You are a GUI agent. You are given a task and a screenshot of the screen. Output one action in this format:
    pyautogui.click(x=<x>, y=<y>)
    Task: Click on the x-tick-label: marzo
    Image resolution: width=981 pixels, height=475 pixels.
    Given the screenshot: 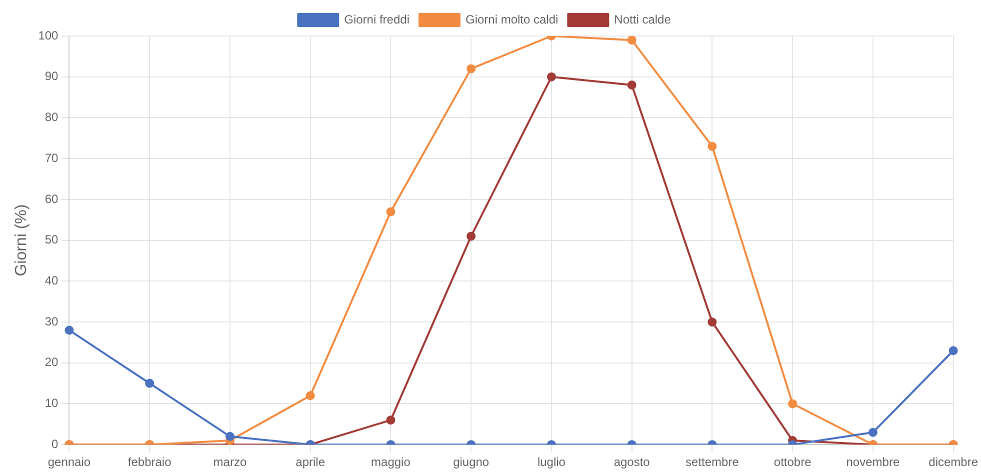 What is the action you would take?
    pyautogui.click(x=230, y=462)
    